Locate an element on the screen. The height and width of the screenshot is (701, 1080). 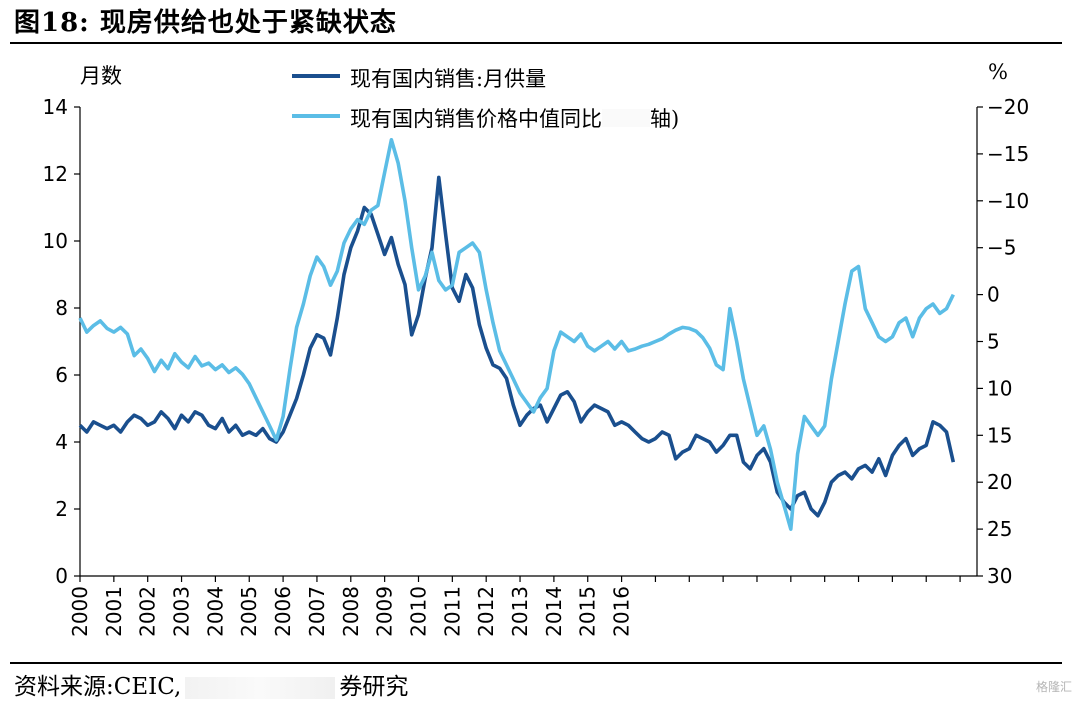
x-tick-label: 2008 is located at coordinates (351, 611).